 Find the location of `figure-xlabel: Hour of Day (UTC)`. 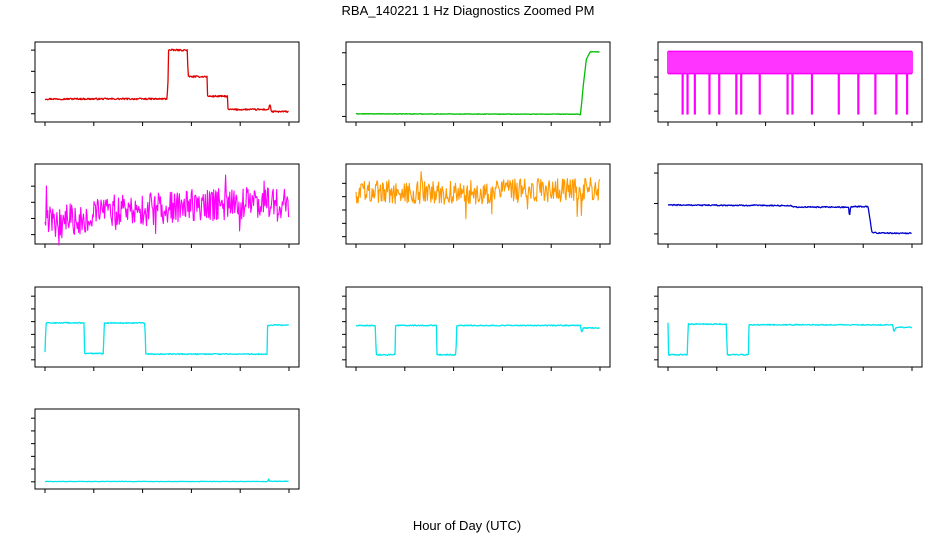

figure-xlabel: Hour of Day (UTC) is located at coordinates (467, 525).